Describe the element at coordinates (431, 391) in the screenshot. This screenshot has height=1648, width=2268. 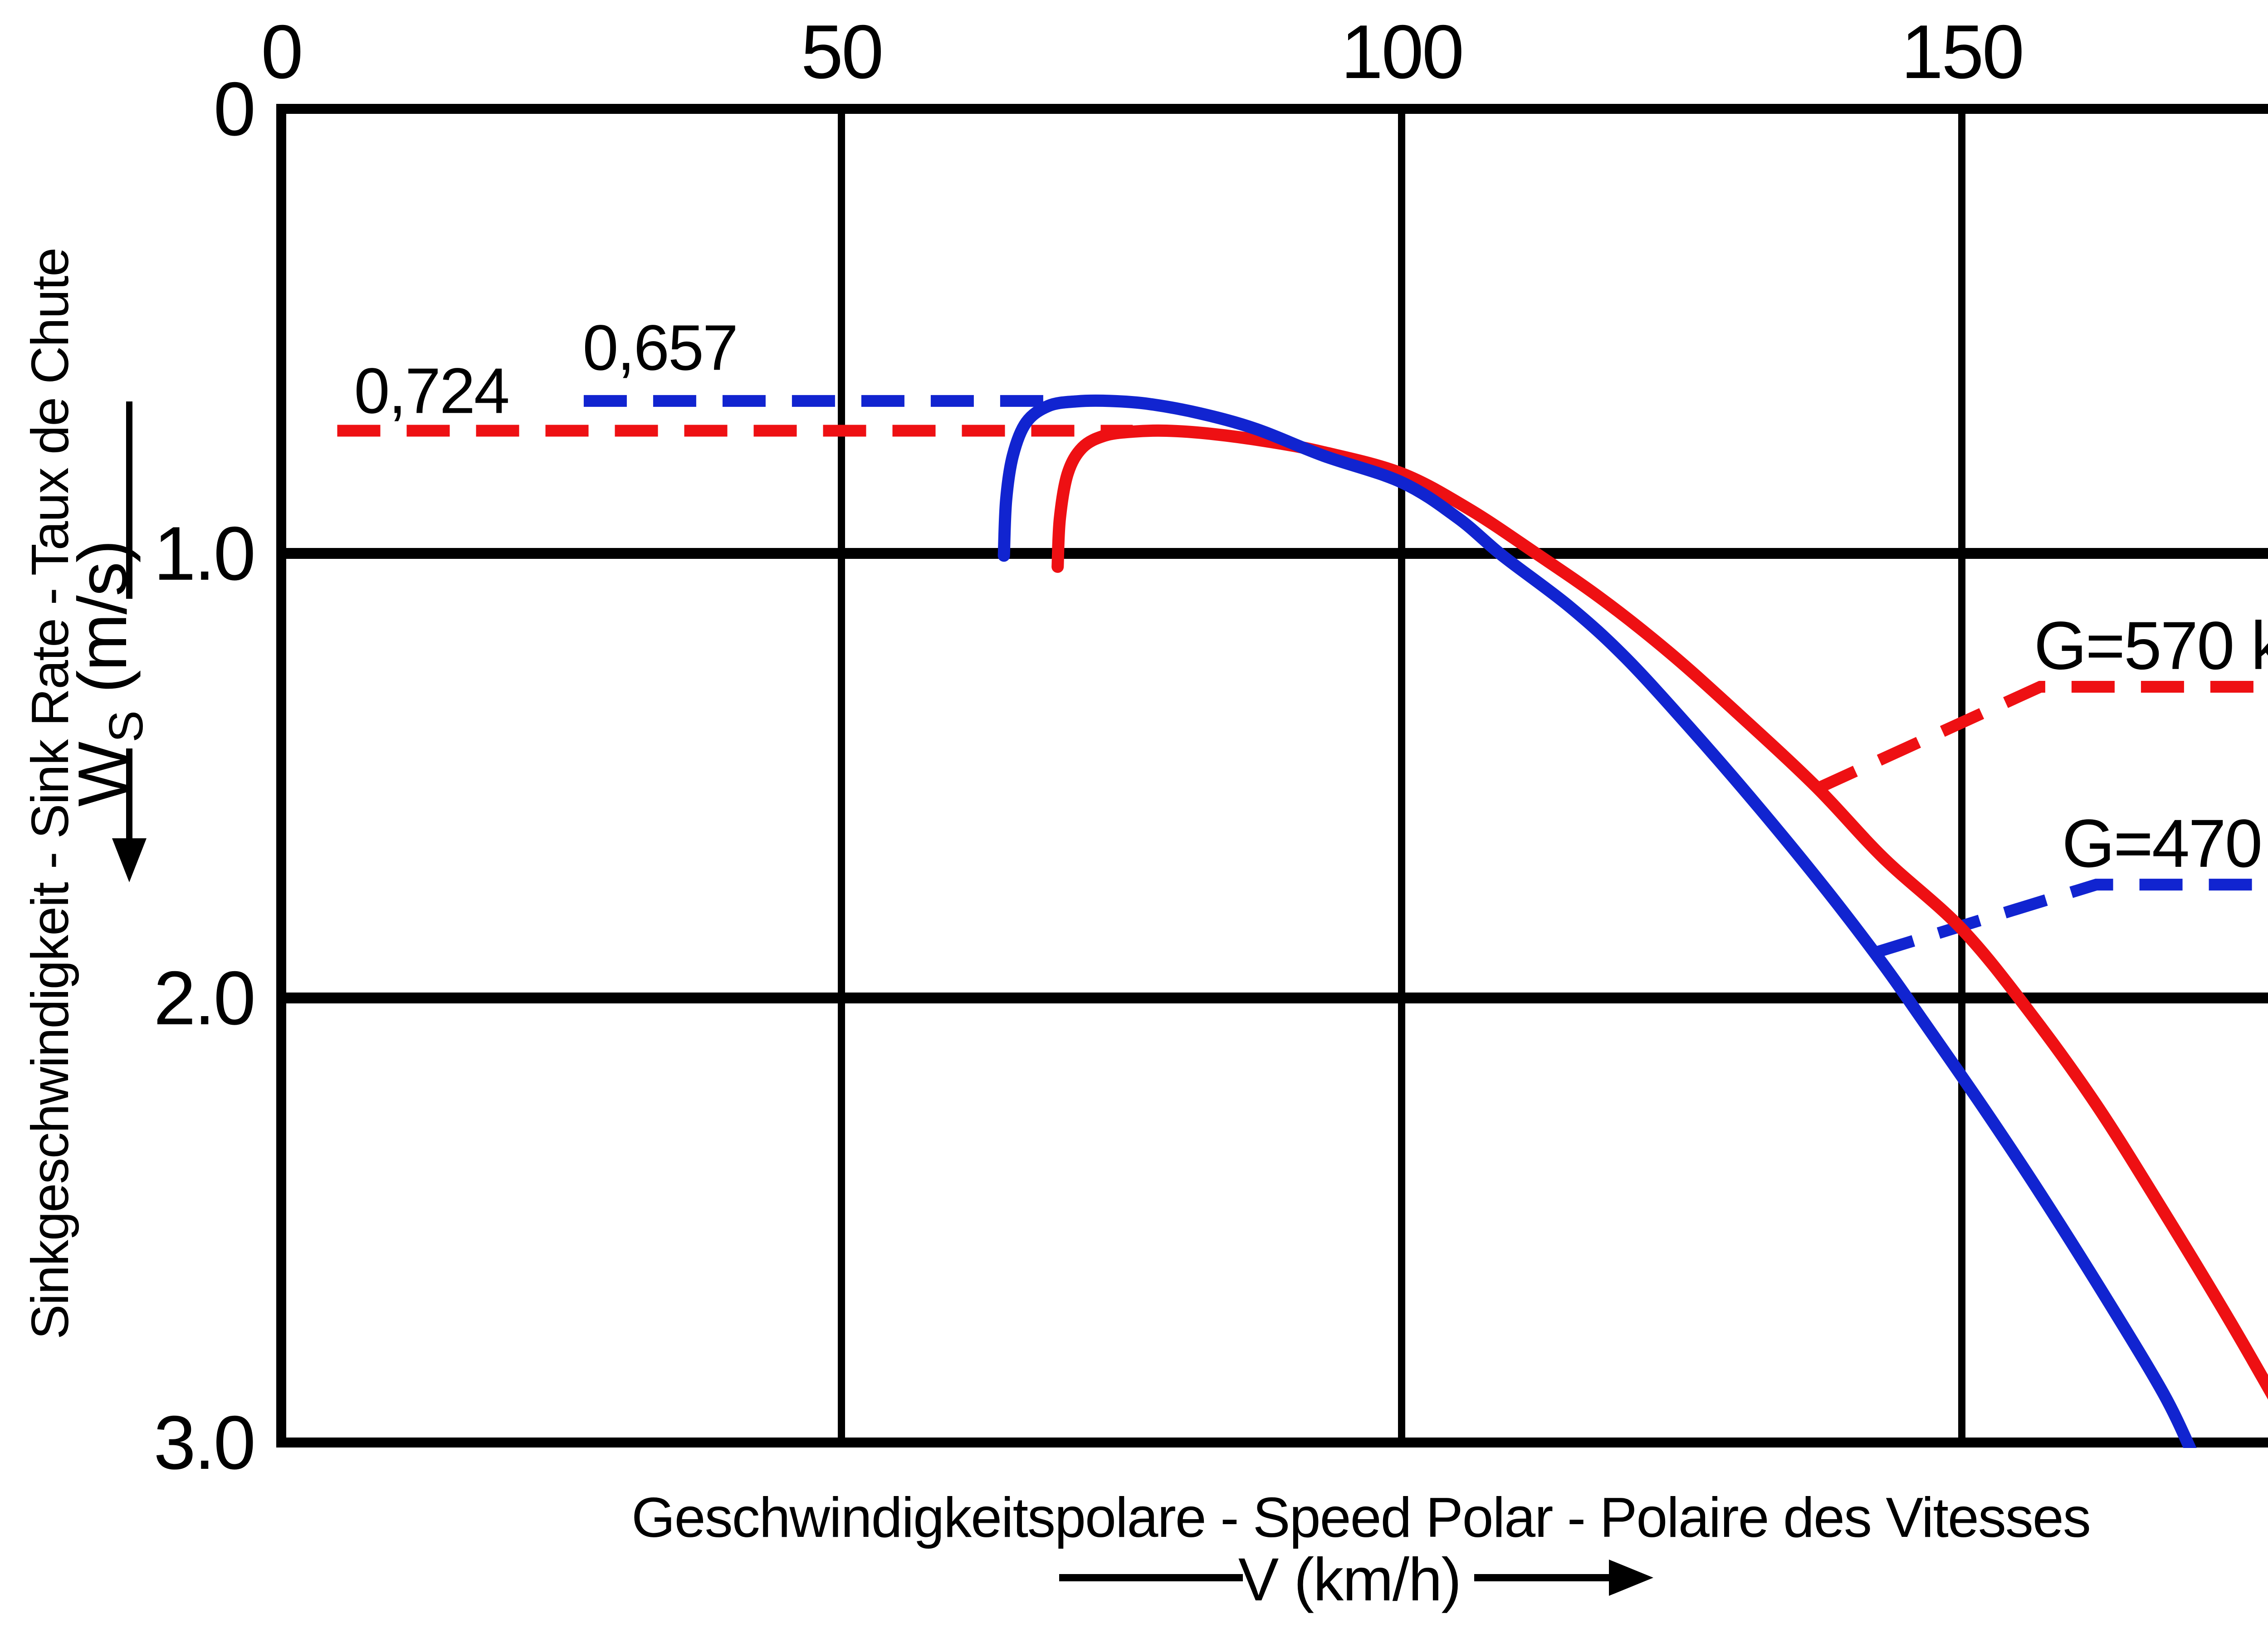
I see `min-sink-label-570: 0,724` at that location.